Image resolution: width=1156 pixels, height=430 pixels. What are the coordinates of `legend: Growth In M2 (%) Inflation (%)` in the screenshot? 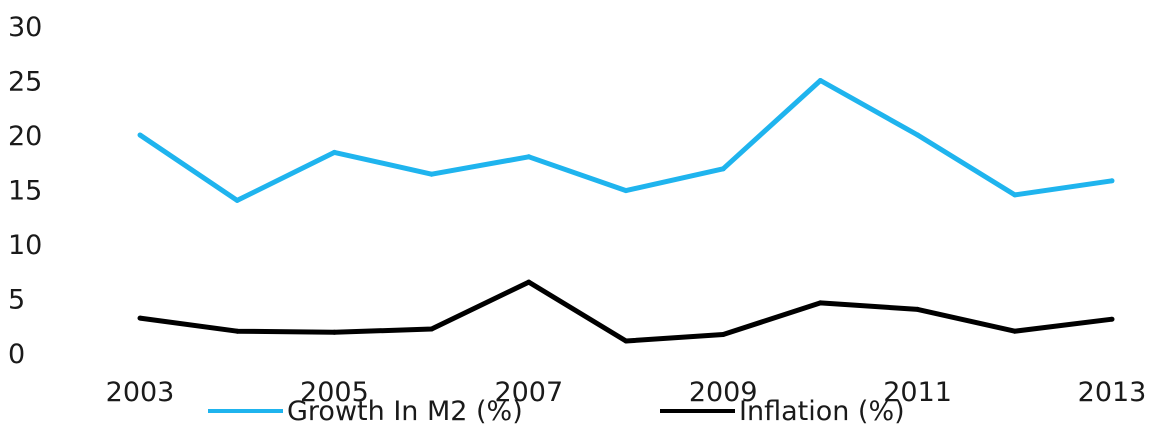 It's located at (556, 411).